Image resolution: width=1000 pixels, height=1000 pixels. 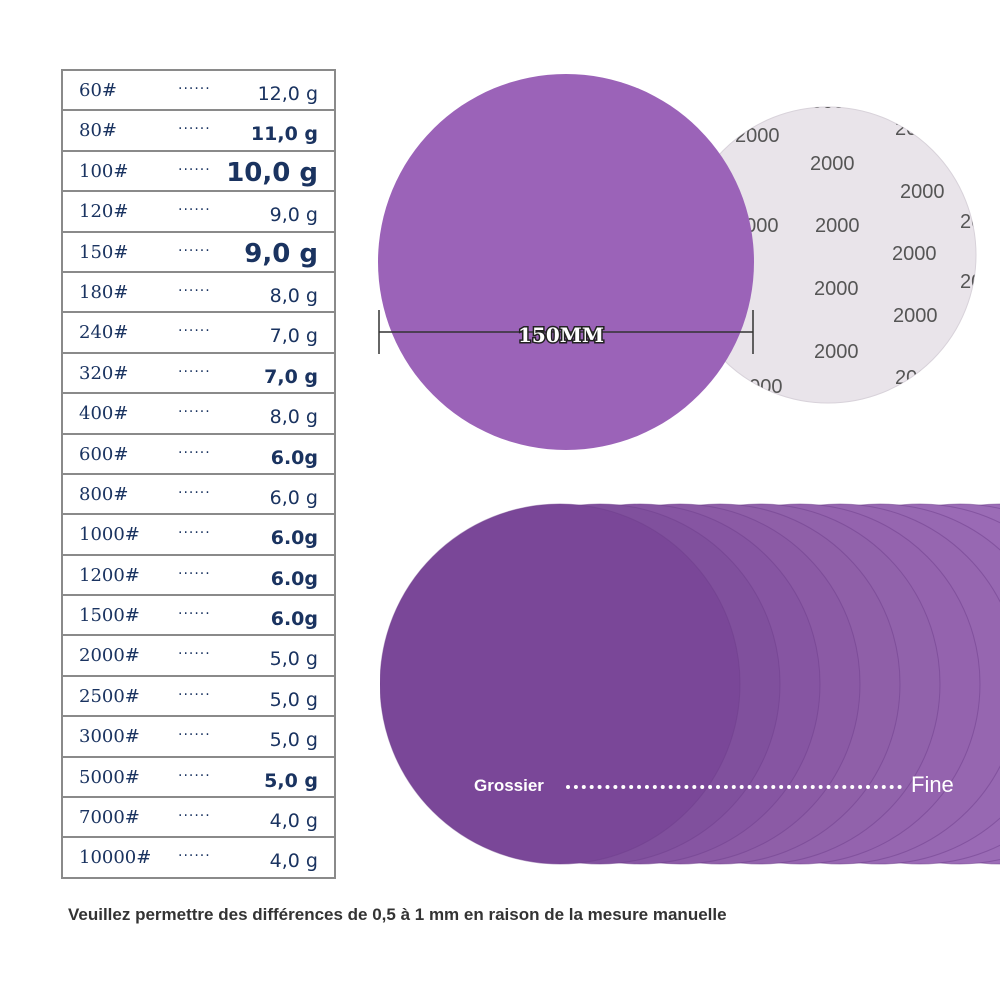 I want to click on grit-label: 3000#, so click(x=109, y=737).